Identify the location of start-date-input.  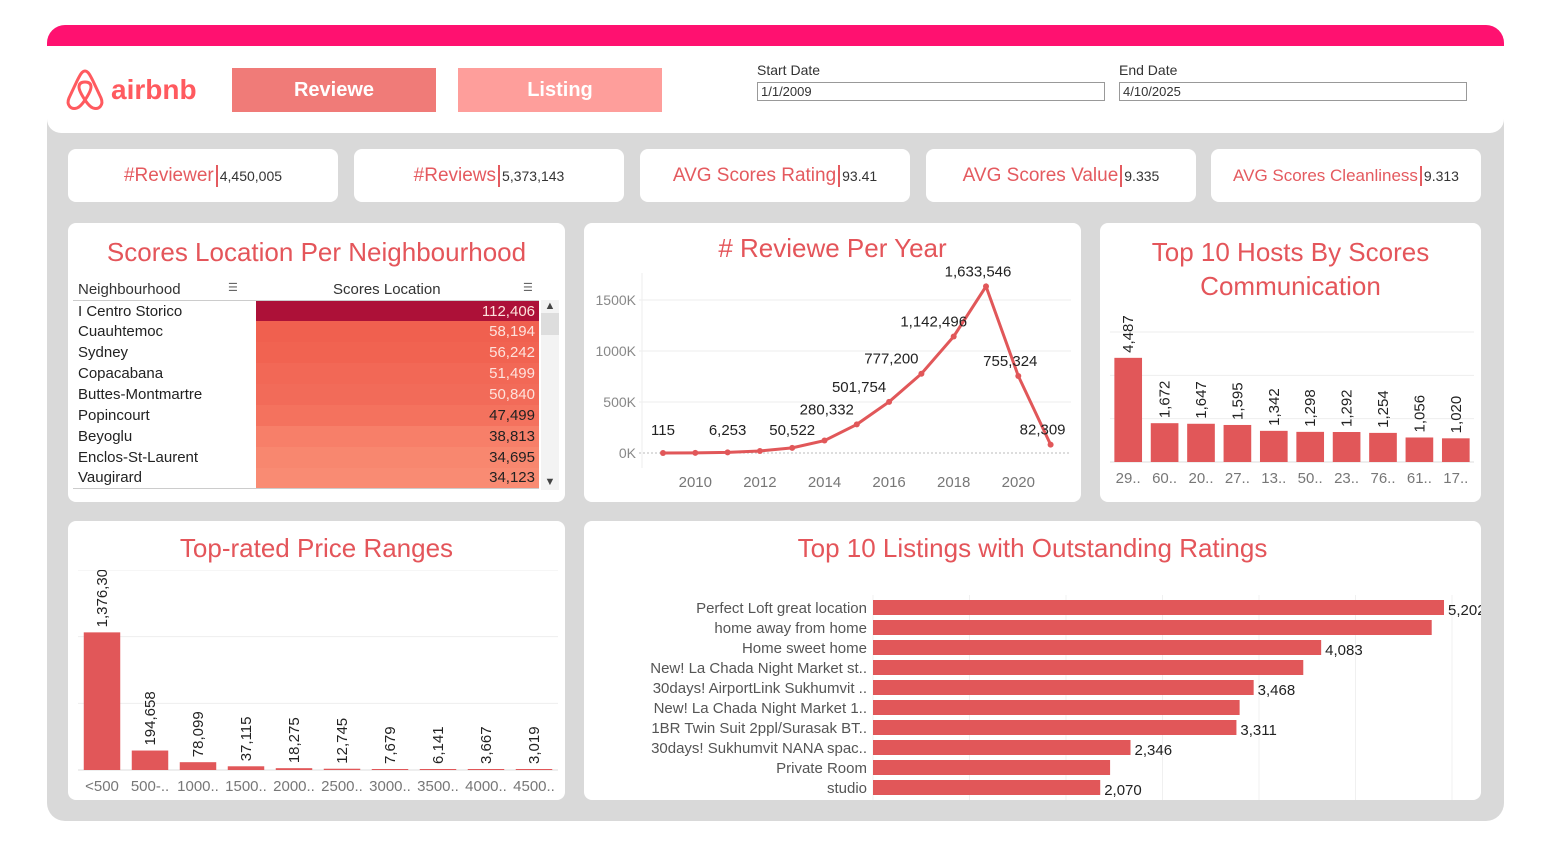
(931, 91).